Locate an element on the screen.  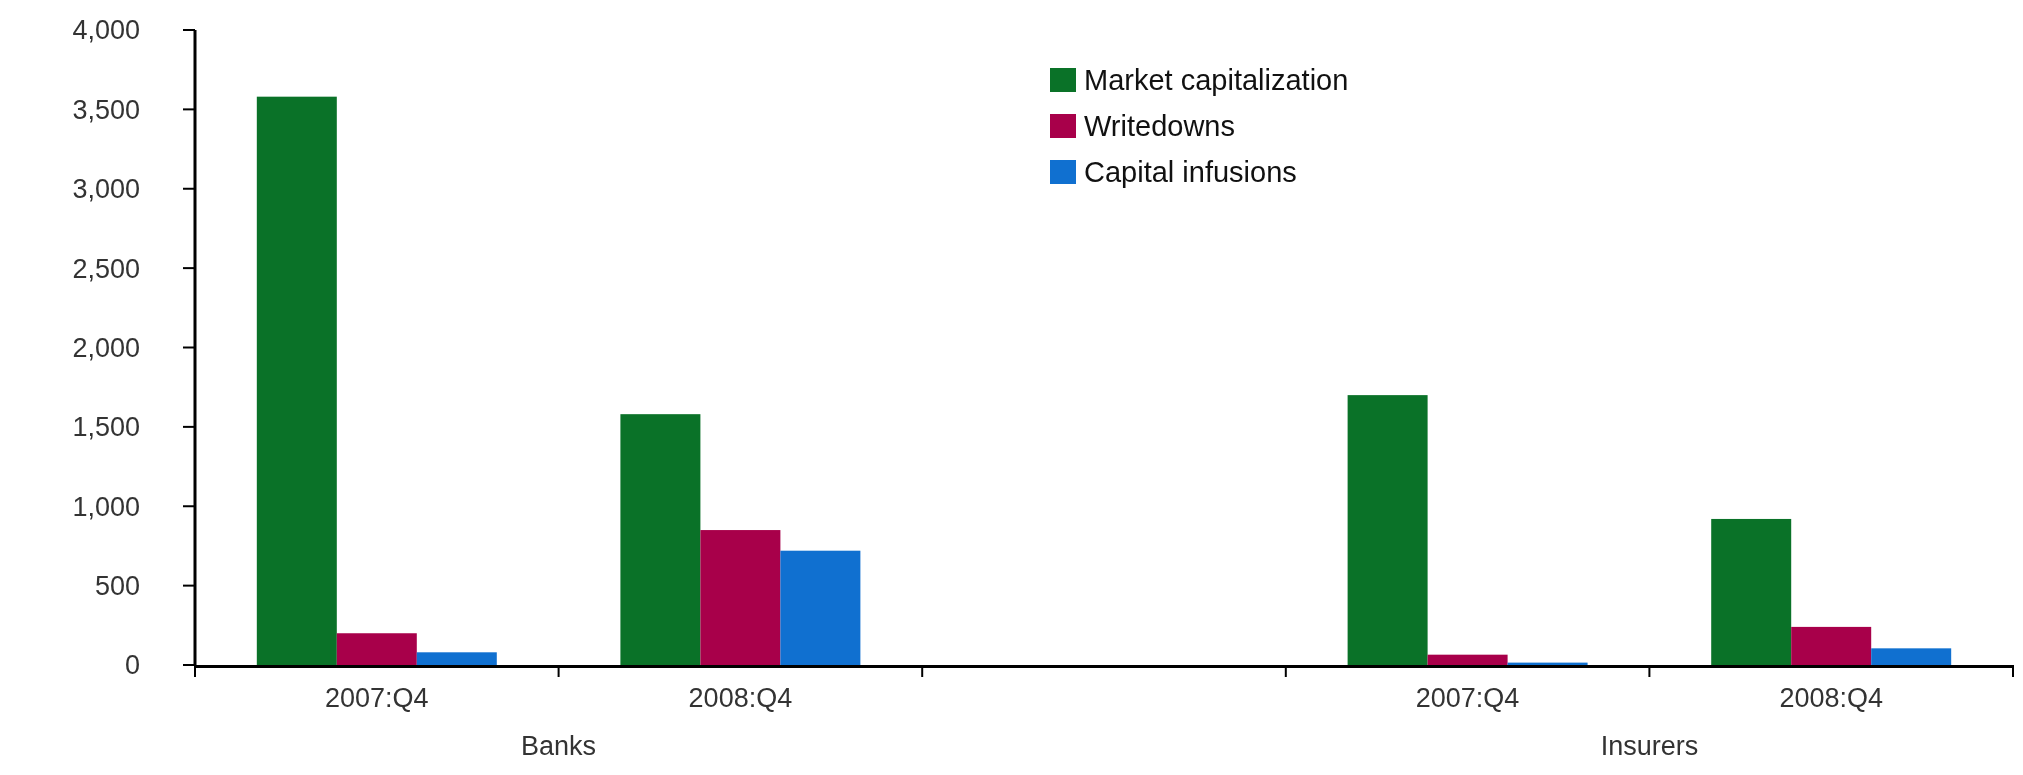
legend-label: Capital infusions is located at coordinates (1190, 172).